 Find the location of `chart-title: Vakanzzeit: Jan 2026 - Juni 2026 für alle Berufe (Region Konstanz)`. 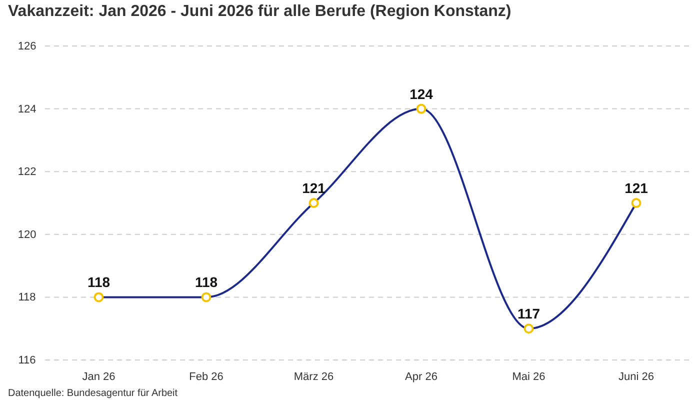

chart-title: Vakanzzeit: Jan 2026 - Juni 2026 für alle Berufe (Region Konstanz) is located at coordinates (260, 11).